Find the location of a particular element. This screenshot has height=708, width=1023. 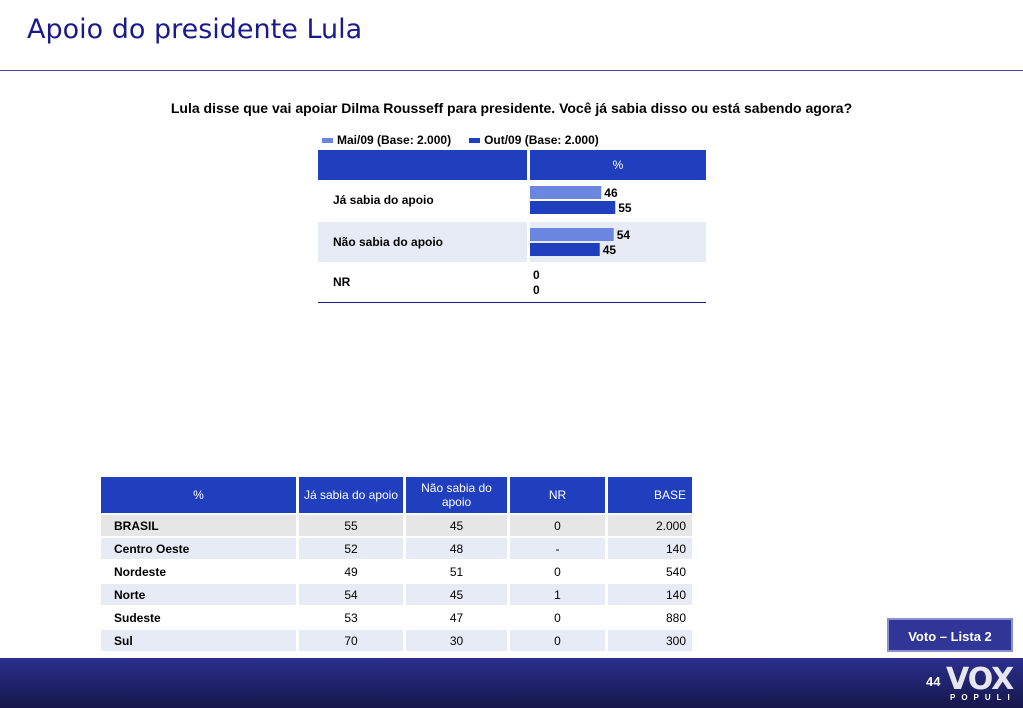

table-header-percent: % is located at coordinates (200, 496).